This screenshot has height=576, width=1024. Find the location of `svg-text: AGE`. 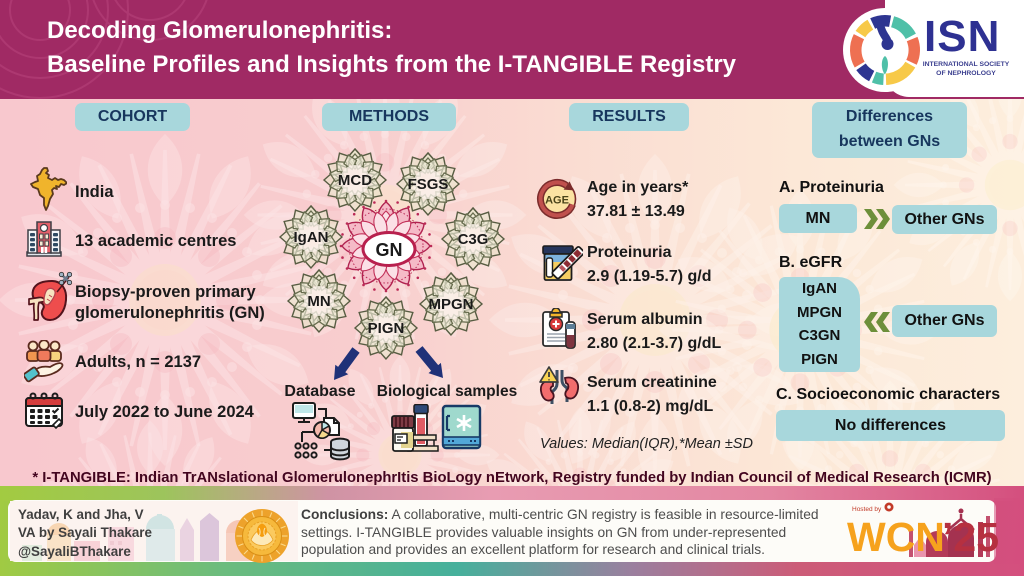

svg-text: AGE is located at coordinates (557, 201).